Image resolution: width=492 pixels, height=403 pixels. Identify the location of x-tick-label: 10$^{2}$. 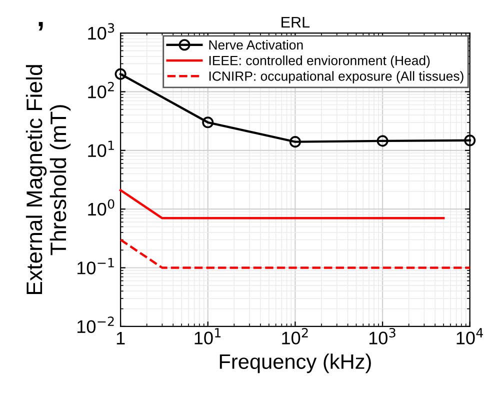
(295, 336).